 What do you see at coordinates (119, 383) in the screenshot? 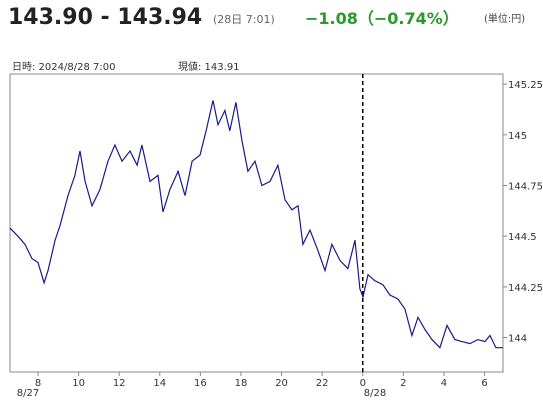
I see `x-tick-label: 12` at bounding box center [119, 383].